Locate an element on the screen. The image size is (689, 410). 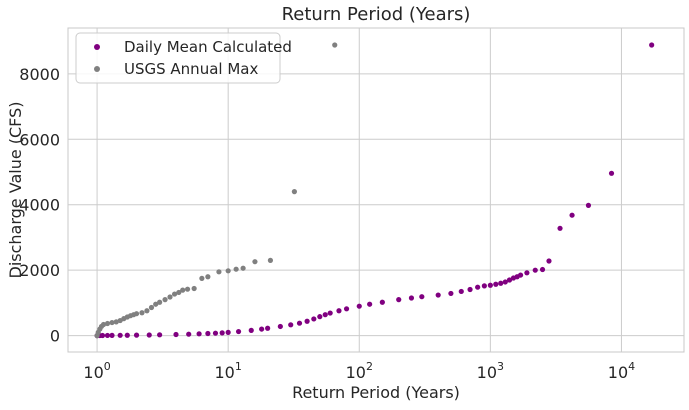
y-tick-label: 0 is located at coordinates (55, 336).